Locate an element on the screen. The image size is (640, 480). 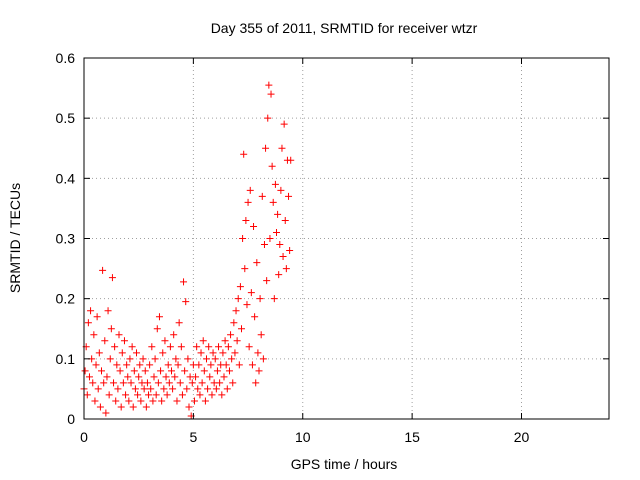
x-tick-label: 20 is located at coordinates (522, 437).